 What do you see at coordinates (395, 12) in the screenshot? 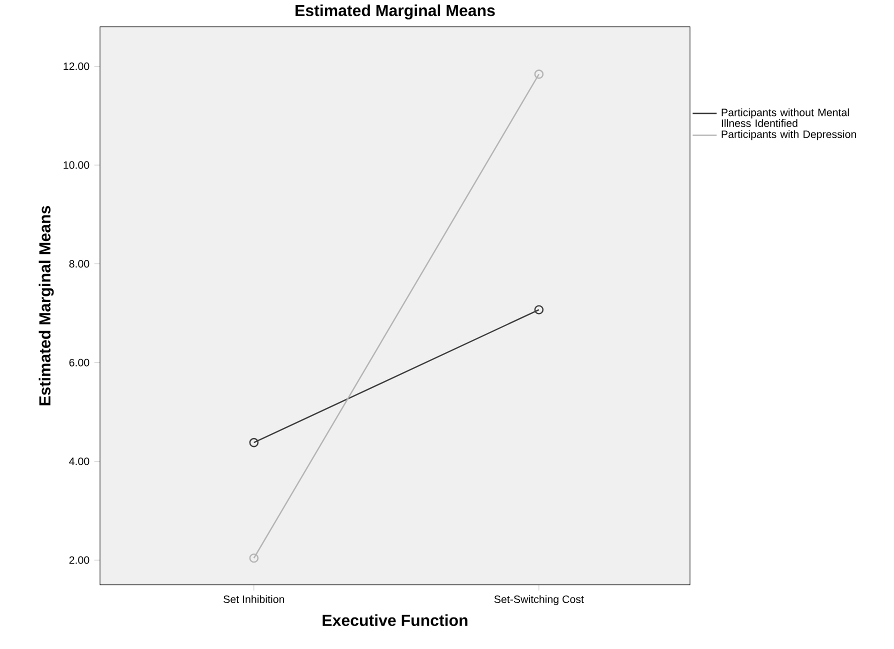
I see `chart-title: Estimated Marginal Means` at bounding box center [395, 12].